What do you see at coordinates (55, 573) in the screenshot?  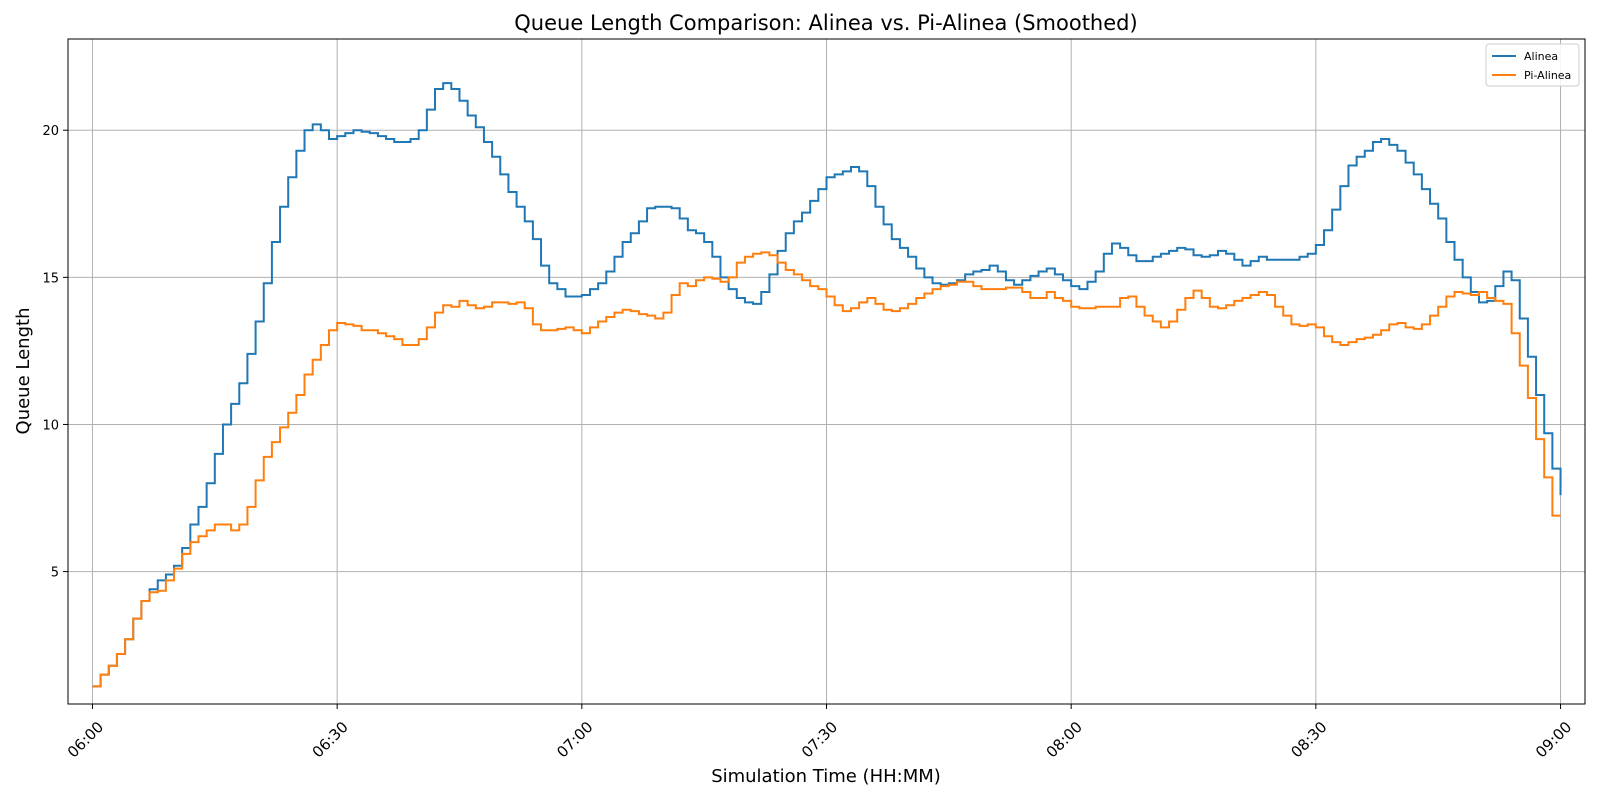 I see `y-tick-label: 5` at bounding box center [55, 573].